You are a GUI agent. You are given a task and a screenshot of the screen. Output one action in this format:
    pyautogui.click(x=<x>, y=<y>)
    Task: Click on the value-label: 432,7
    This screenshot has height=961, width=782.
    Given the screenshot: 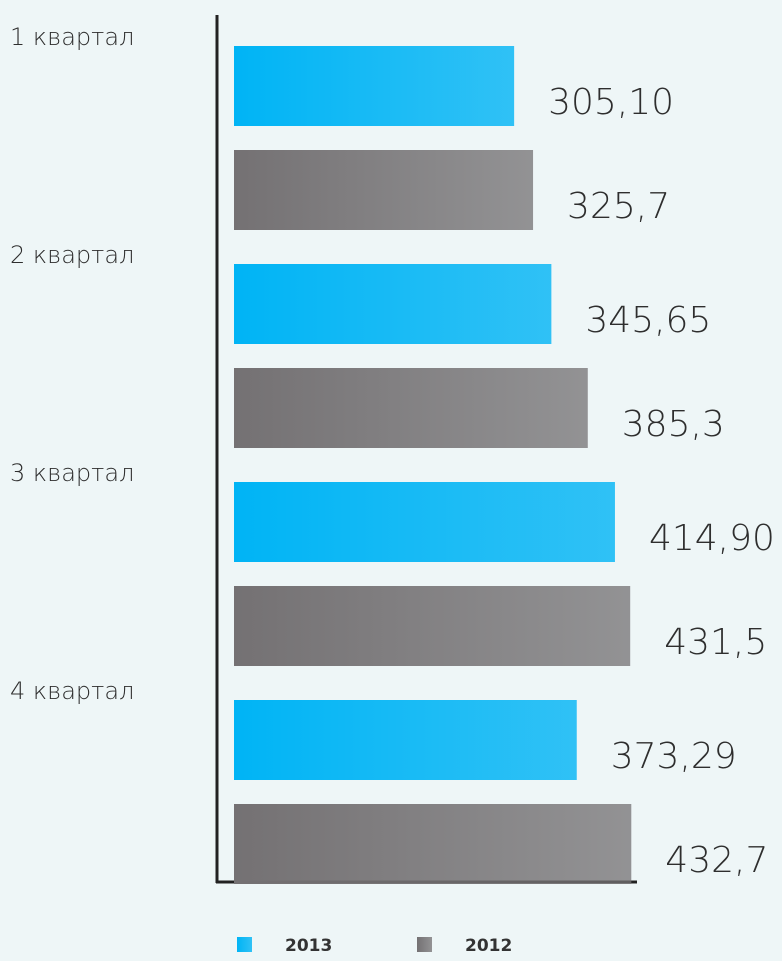 What is the action you would take?
    pyautogui.click(x=716, y=860)
    